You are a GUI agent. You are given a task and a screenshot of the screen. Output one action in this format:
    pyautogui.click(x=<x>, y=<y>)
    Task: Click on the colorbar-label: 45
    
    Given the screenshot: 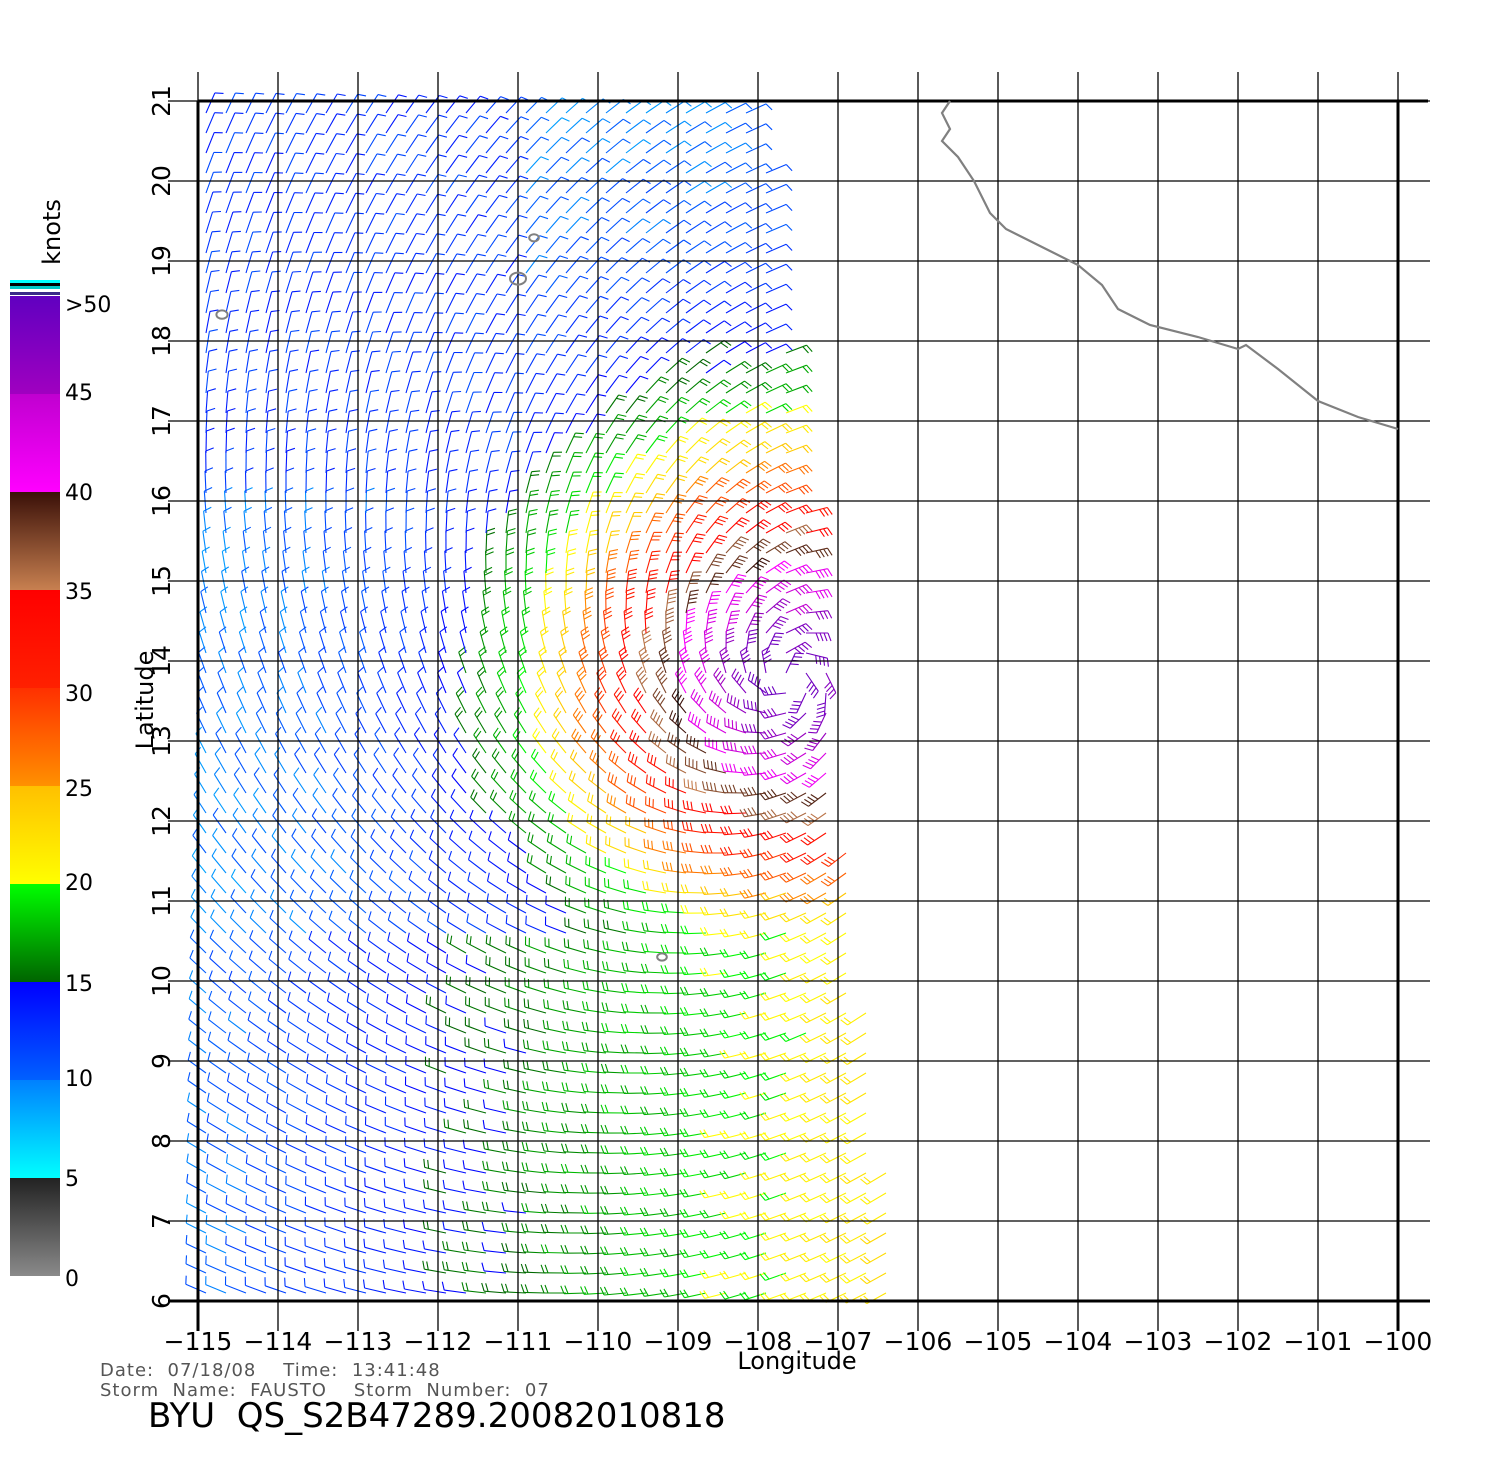 What is the action you would take?
    pyautogui.click(x=79, y=393)
    